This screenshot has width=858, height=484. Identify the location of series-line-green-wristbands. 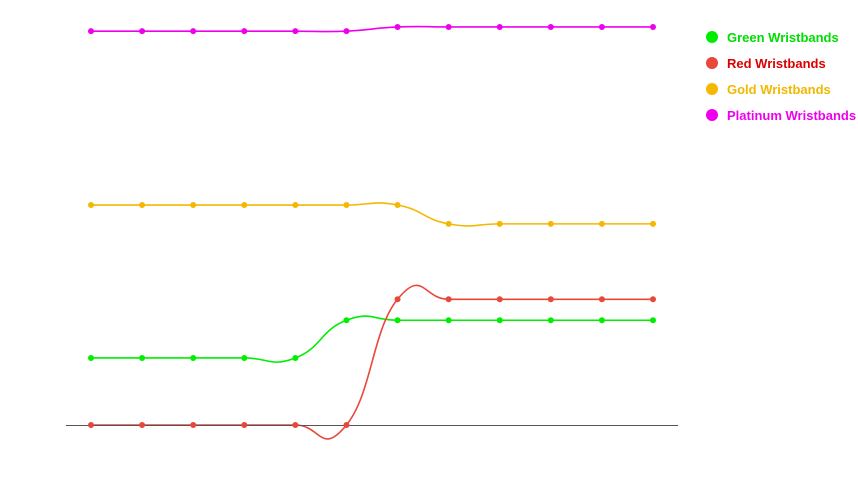
(372, 339).